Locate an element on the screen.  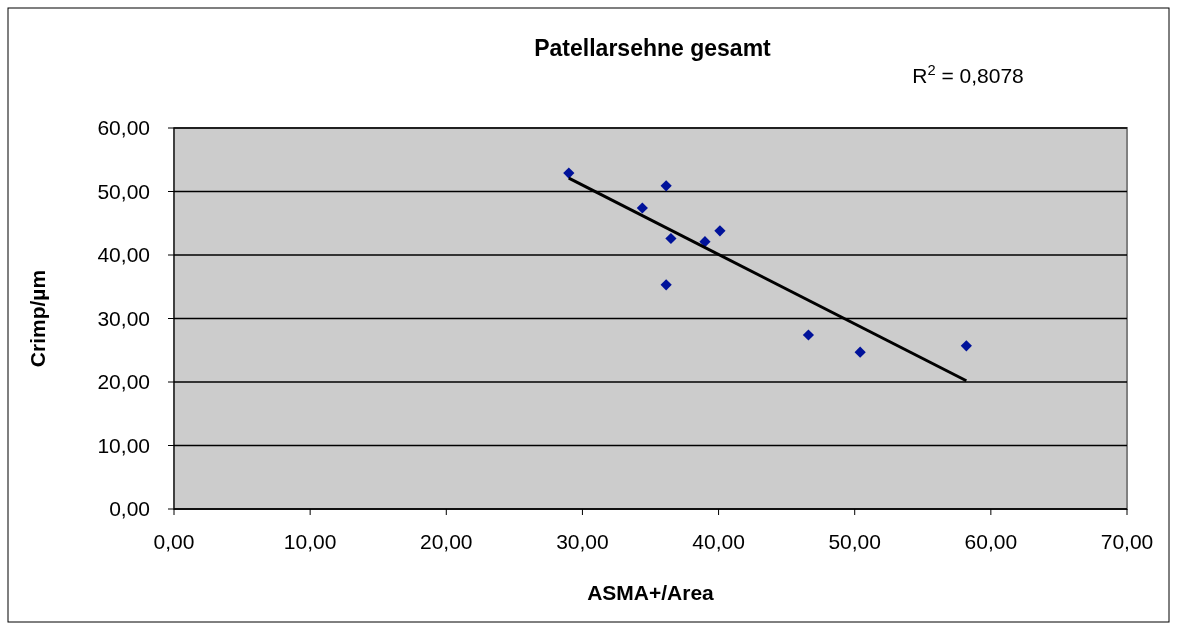
y-tick-label: 30,00 is located at coordinates (123, 318).